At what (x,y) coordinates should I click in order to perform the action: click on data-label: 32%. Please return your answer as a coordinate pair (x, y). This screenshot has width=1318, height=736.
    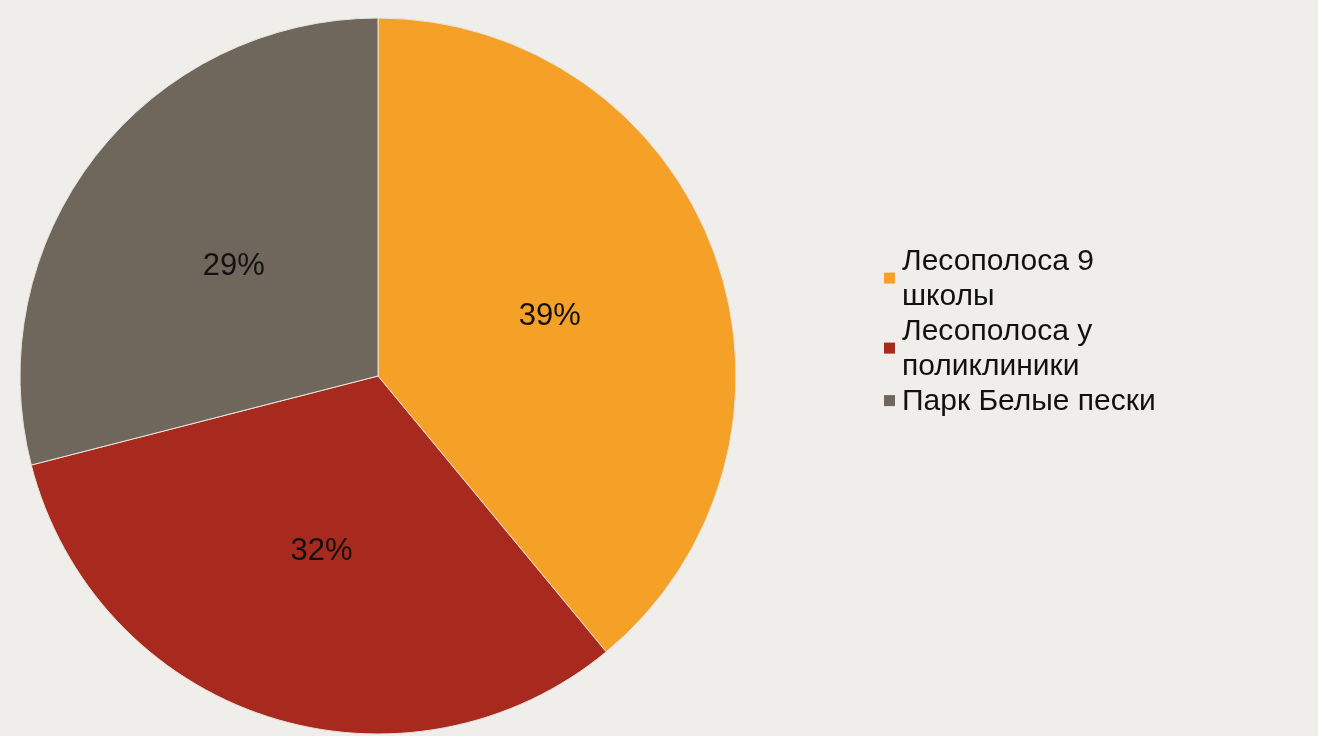
    Looking at the image, I should click on (321, 550).